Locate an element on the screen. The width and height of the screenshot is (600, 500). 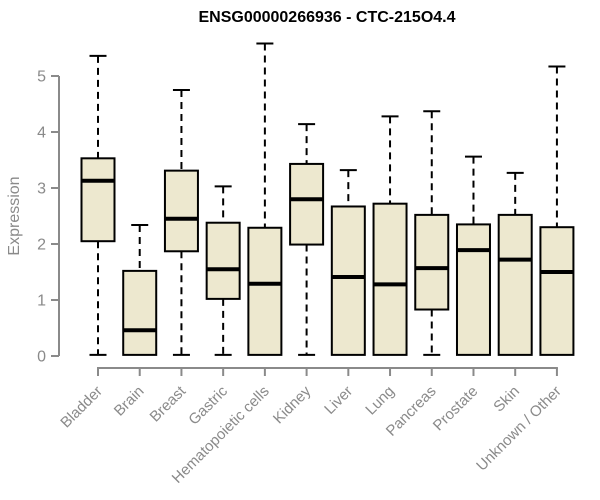
x-tick-label-bladder: Bladder is located at coordinates (81, 407).